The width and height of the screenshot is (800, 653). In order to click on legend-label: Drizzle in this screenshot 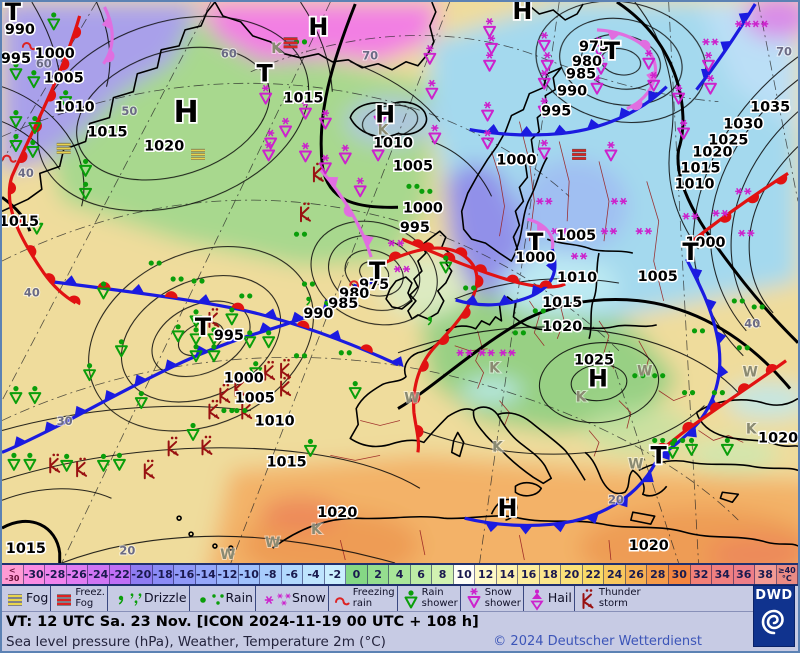, I will do `click(165, 598)`.